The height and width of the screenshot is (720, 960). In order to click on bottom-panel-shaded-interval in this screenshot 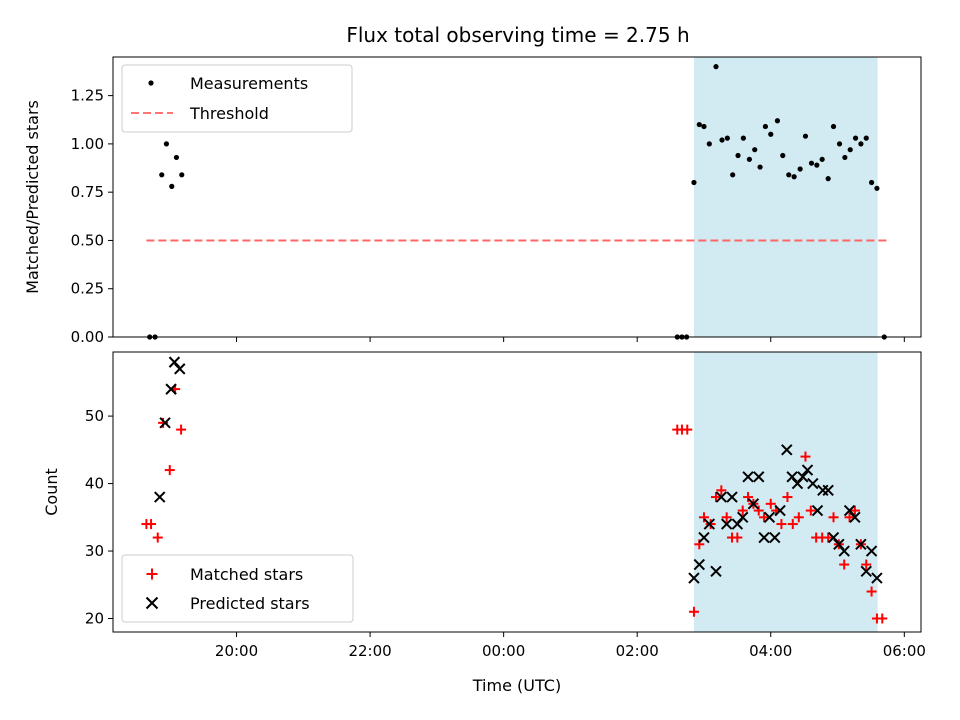, I will do `click(785, 492)`.